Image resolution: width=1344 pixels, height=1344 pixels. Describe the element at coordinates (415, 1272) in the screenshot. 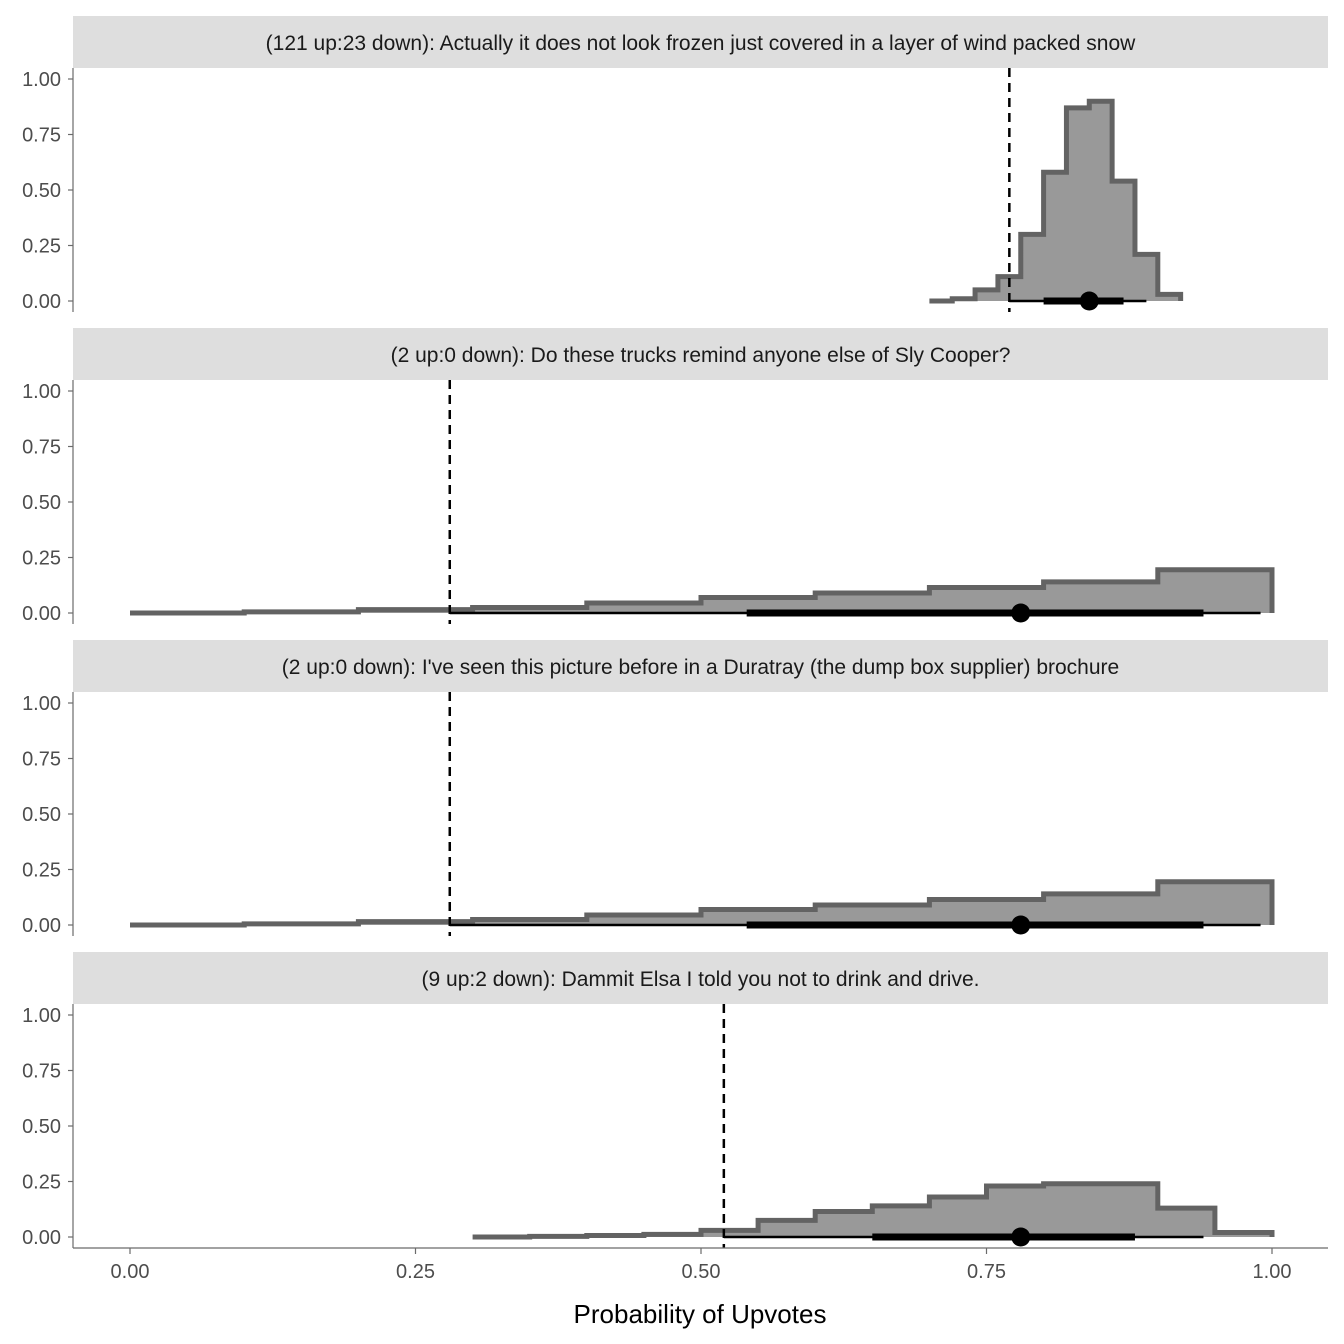

I see `x-tick-label: 0.25` at that location.